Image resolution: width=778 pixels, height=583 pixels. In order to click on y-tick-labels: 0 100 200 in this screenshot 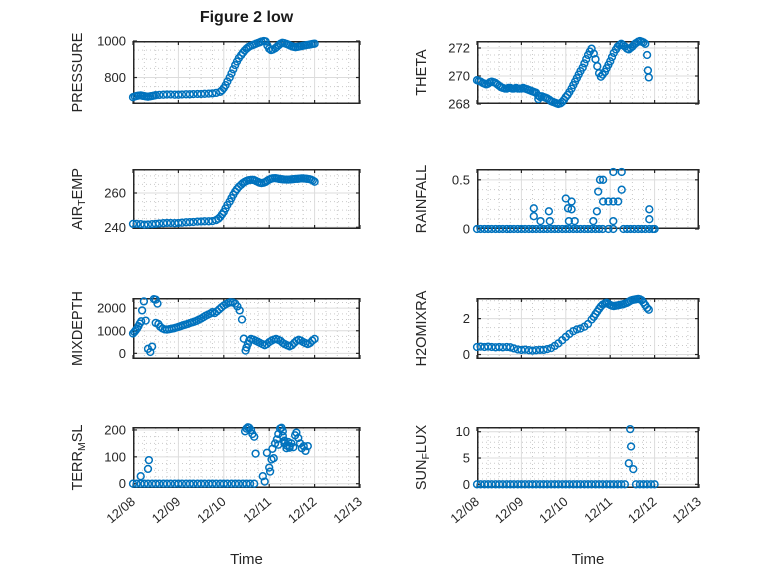, I will do `click(115, 456)`.